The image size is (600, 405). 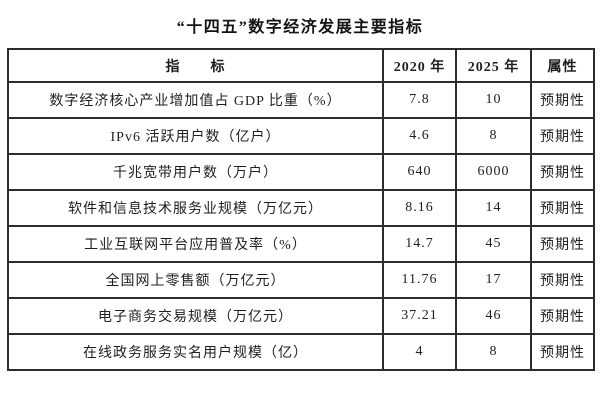 What do you see at coordinates (493, 208) in the screenshot?
I see `value-2025-cell: 14` at bounding box center [493, 208].